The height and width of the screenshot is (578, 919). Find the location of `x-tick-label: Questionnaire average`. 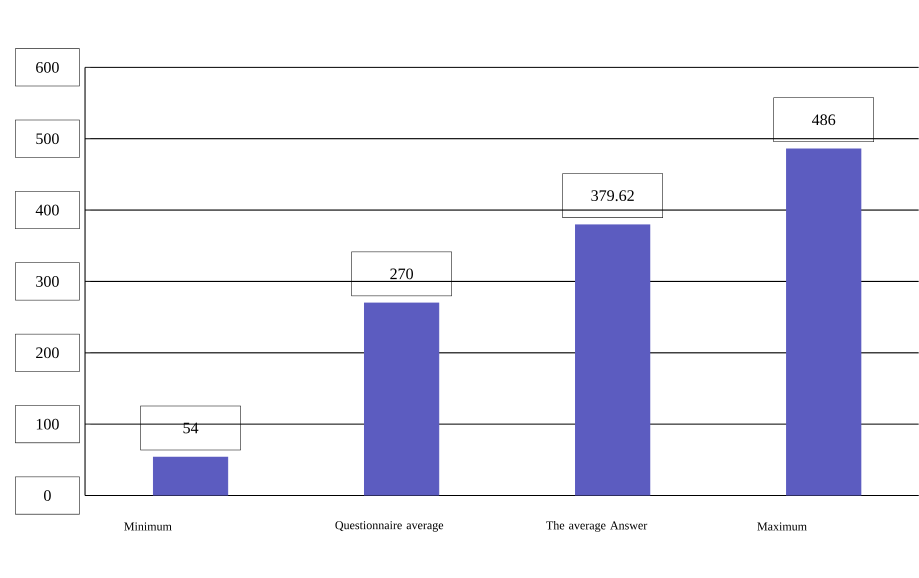

x-tick-label: Questionnaire average is located at coordinates (389, 526).